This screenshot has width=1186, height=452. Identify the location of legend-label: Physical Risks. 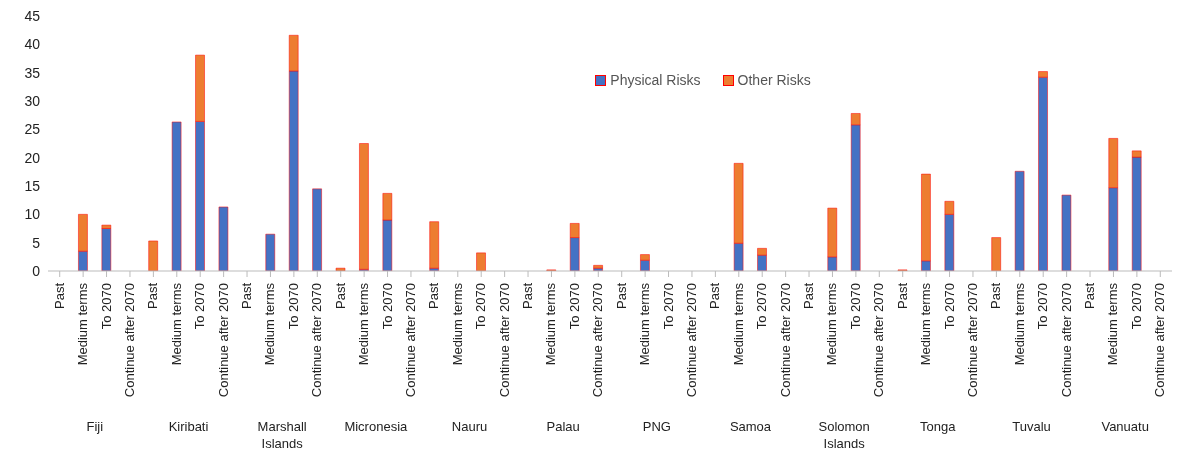
(655, 80).